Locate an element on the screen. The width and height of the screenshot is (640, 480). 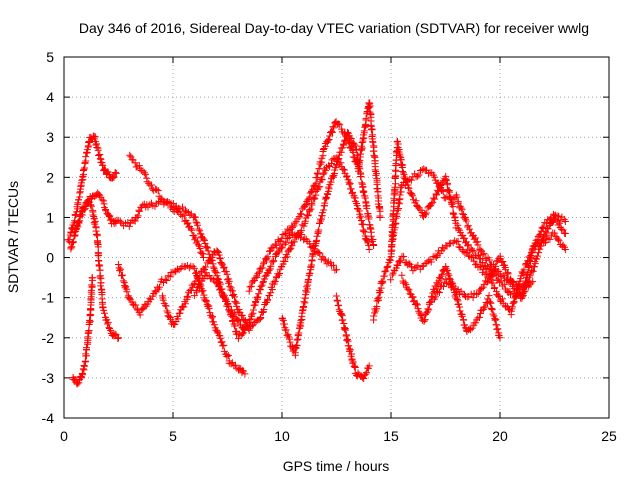
y-tick-label: 3 is located at coordinates (50, 137).